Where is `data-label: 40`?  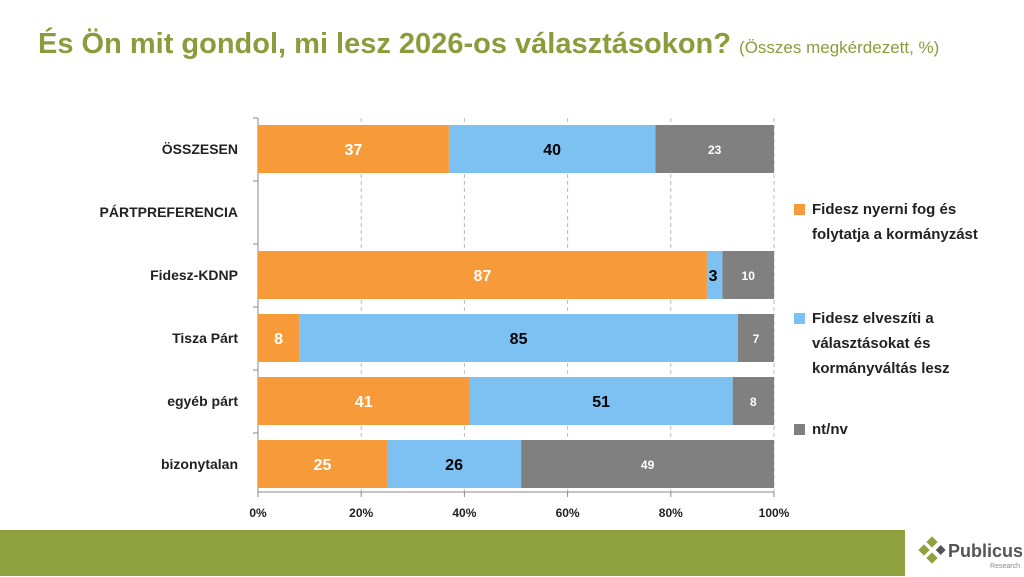 data-label: 40 is located at coordinates (552, 150).